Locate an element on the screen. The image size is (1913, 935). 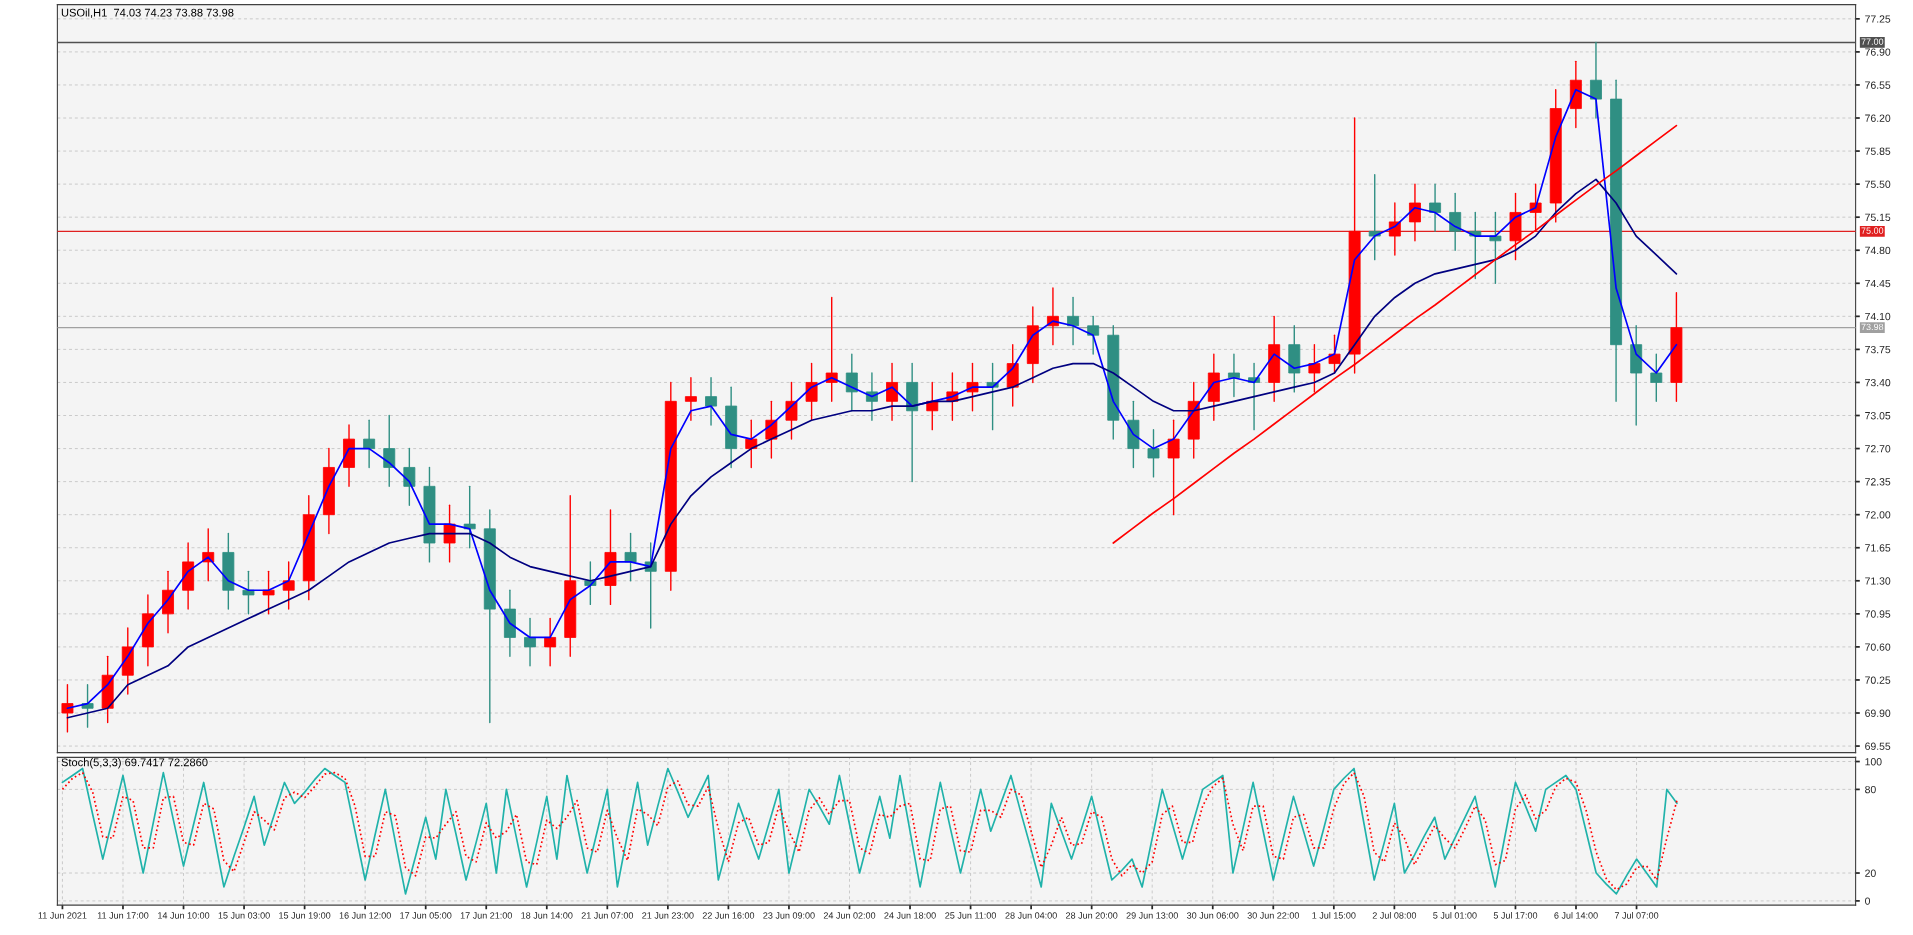
x-tick-label: 2 Jul 08:00 is located at coordinates (1394, 915).